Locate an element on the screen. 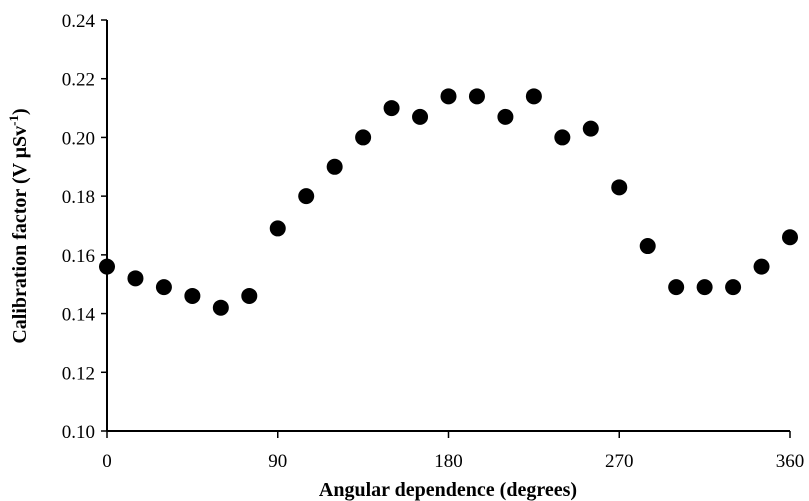 The image size is (809, 501). x-tick-label: 180 is located at coordinates (448, 461).